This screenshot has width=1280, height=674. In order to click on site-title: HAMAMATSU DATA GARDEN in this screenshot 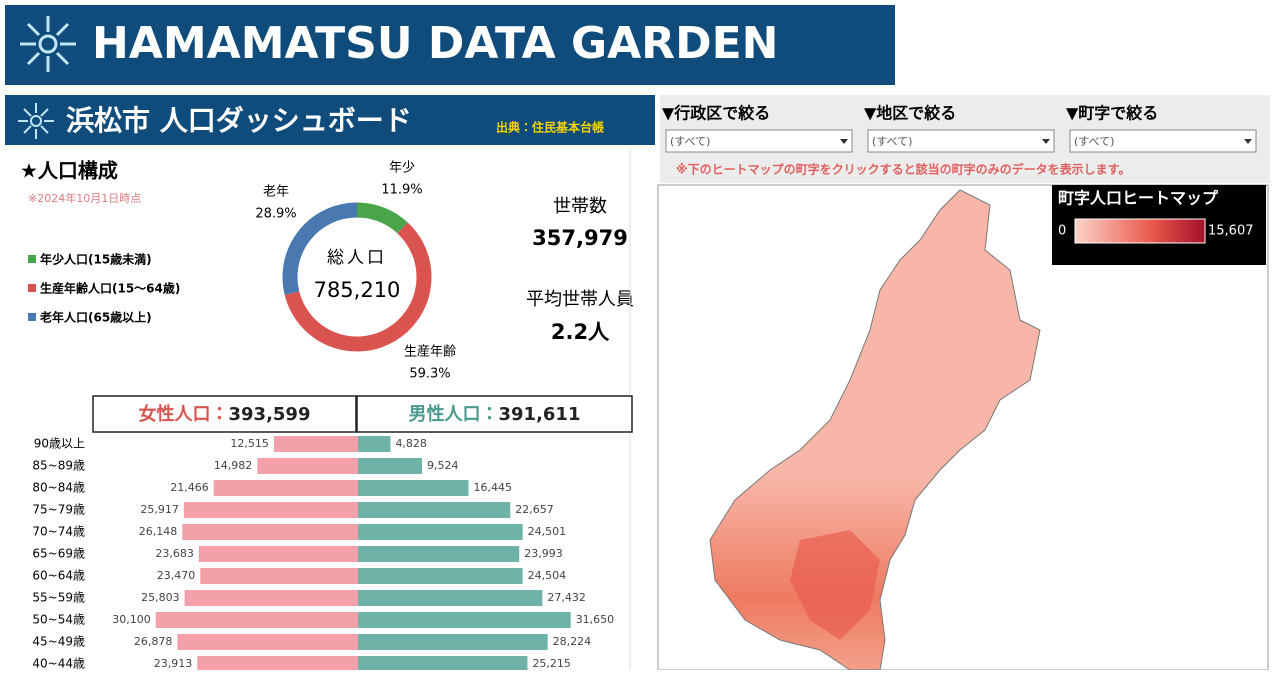, I will do `click(435, 43)`.